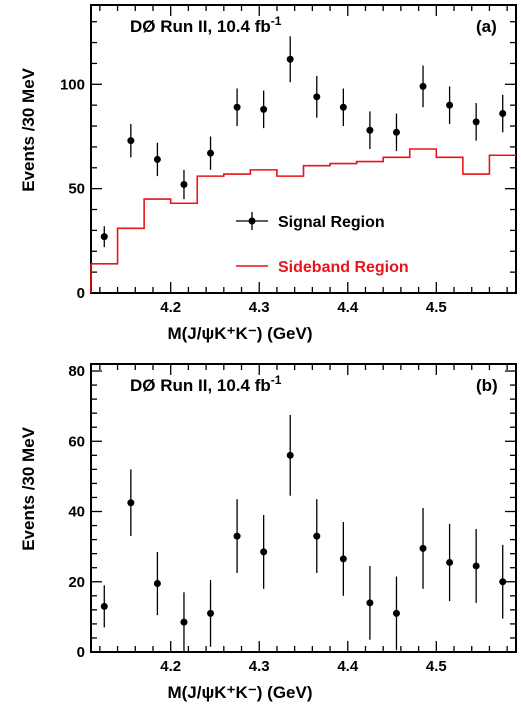  I want to click on panel-label: (a), so click(486, 26).